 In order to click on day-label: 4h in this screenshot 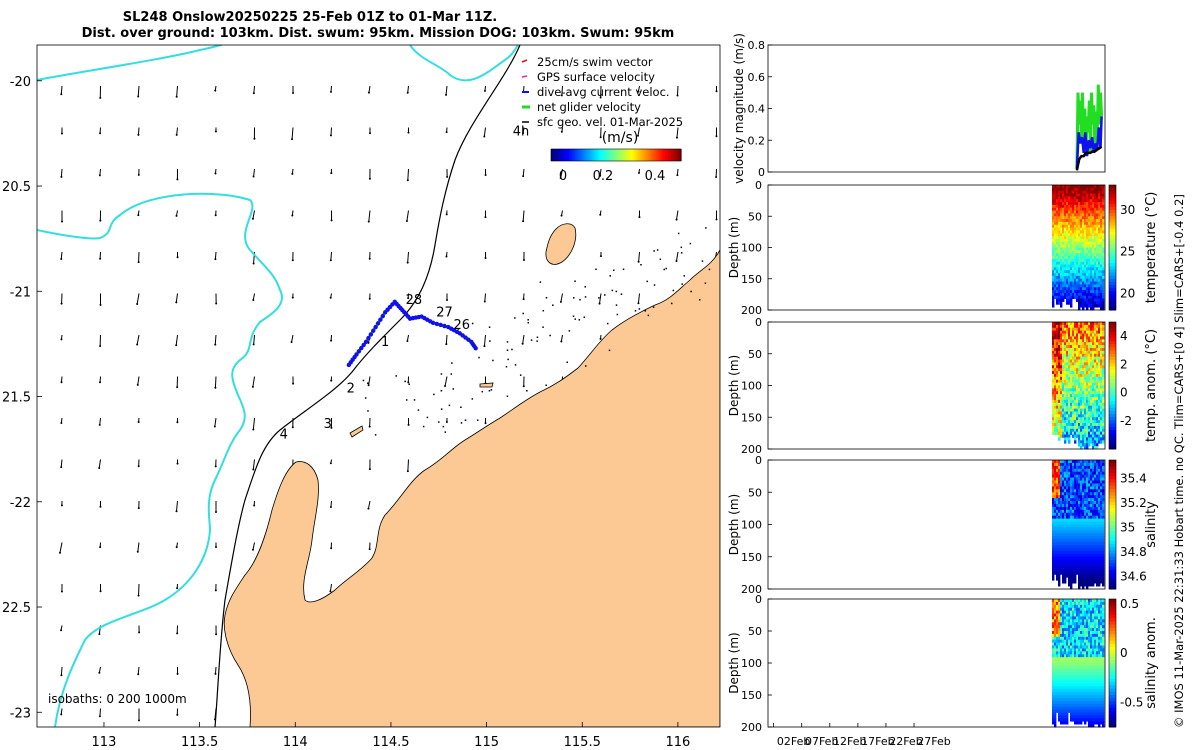, I will do `click(521, 132)`.